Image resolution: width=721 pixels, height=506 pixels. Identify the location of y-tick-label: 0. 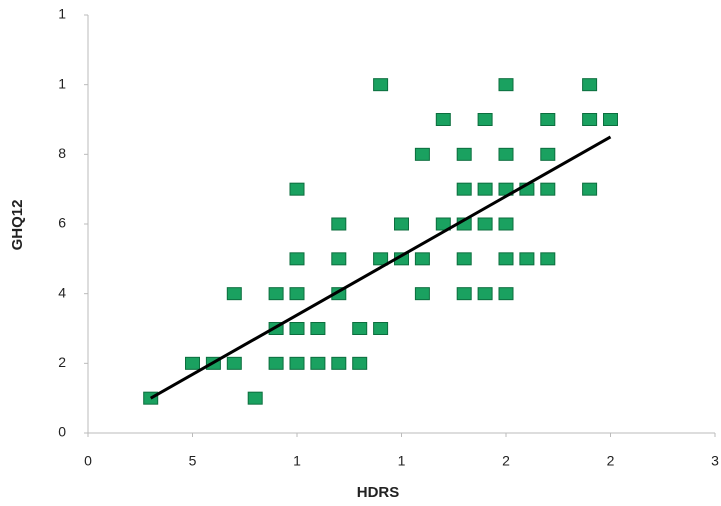
(62, 432).